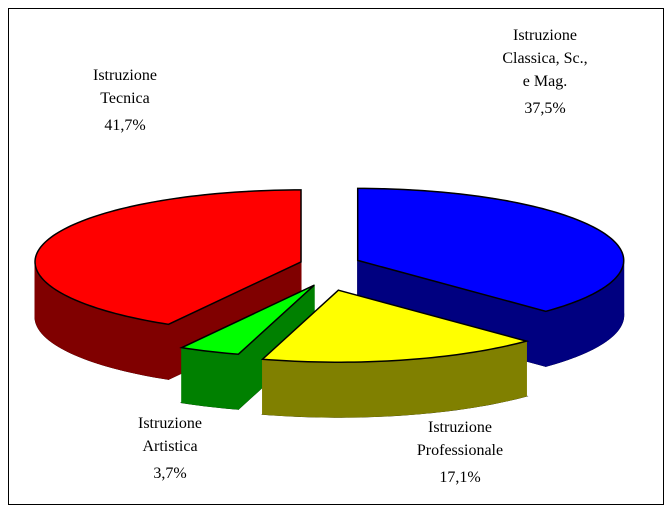 The height and width of the screenshot is (513, 672). I want to click on value-label: 17,1%, so click(459, 477).